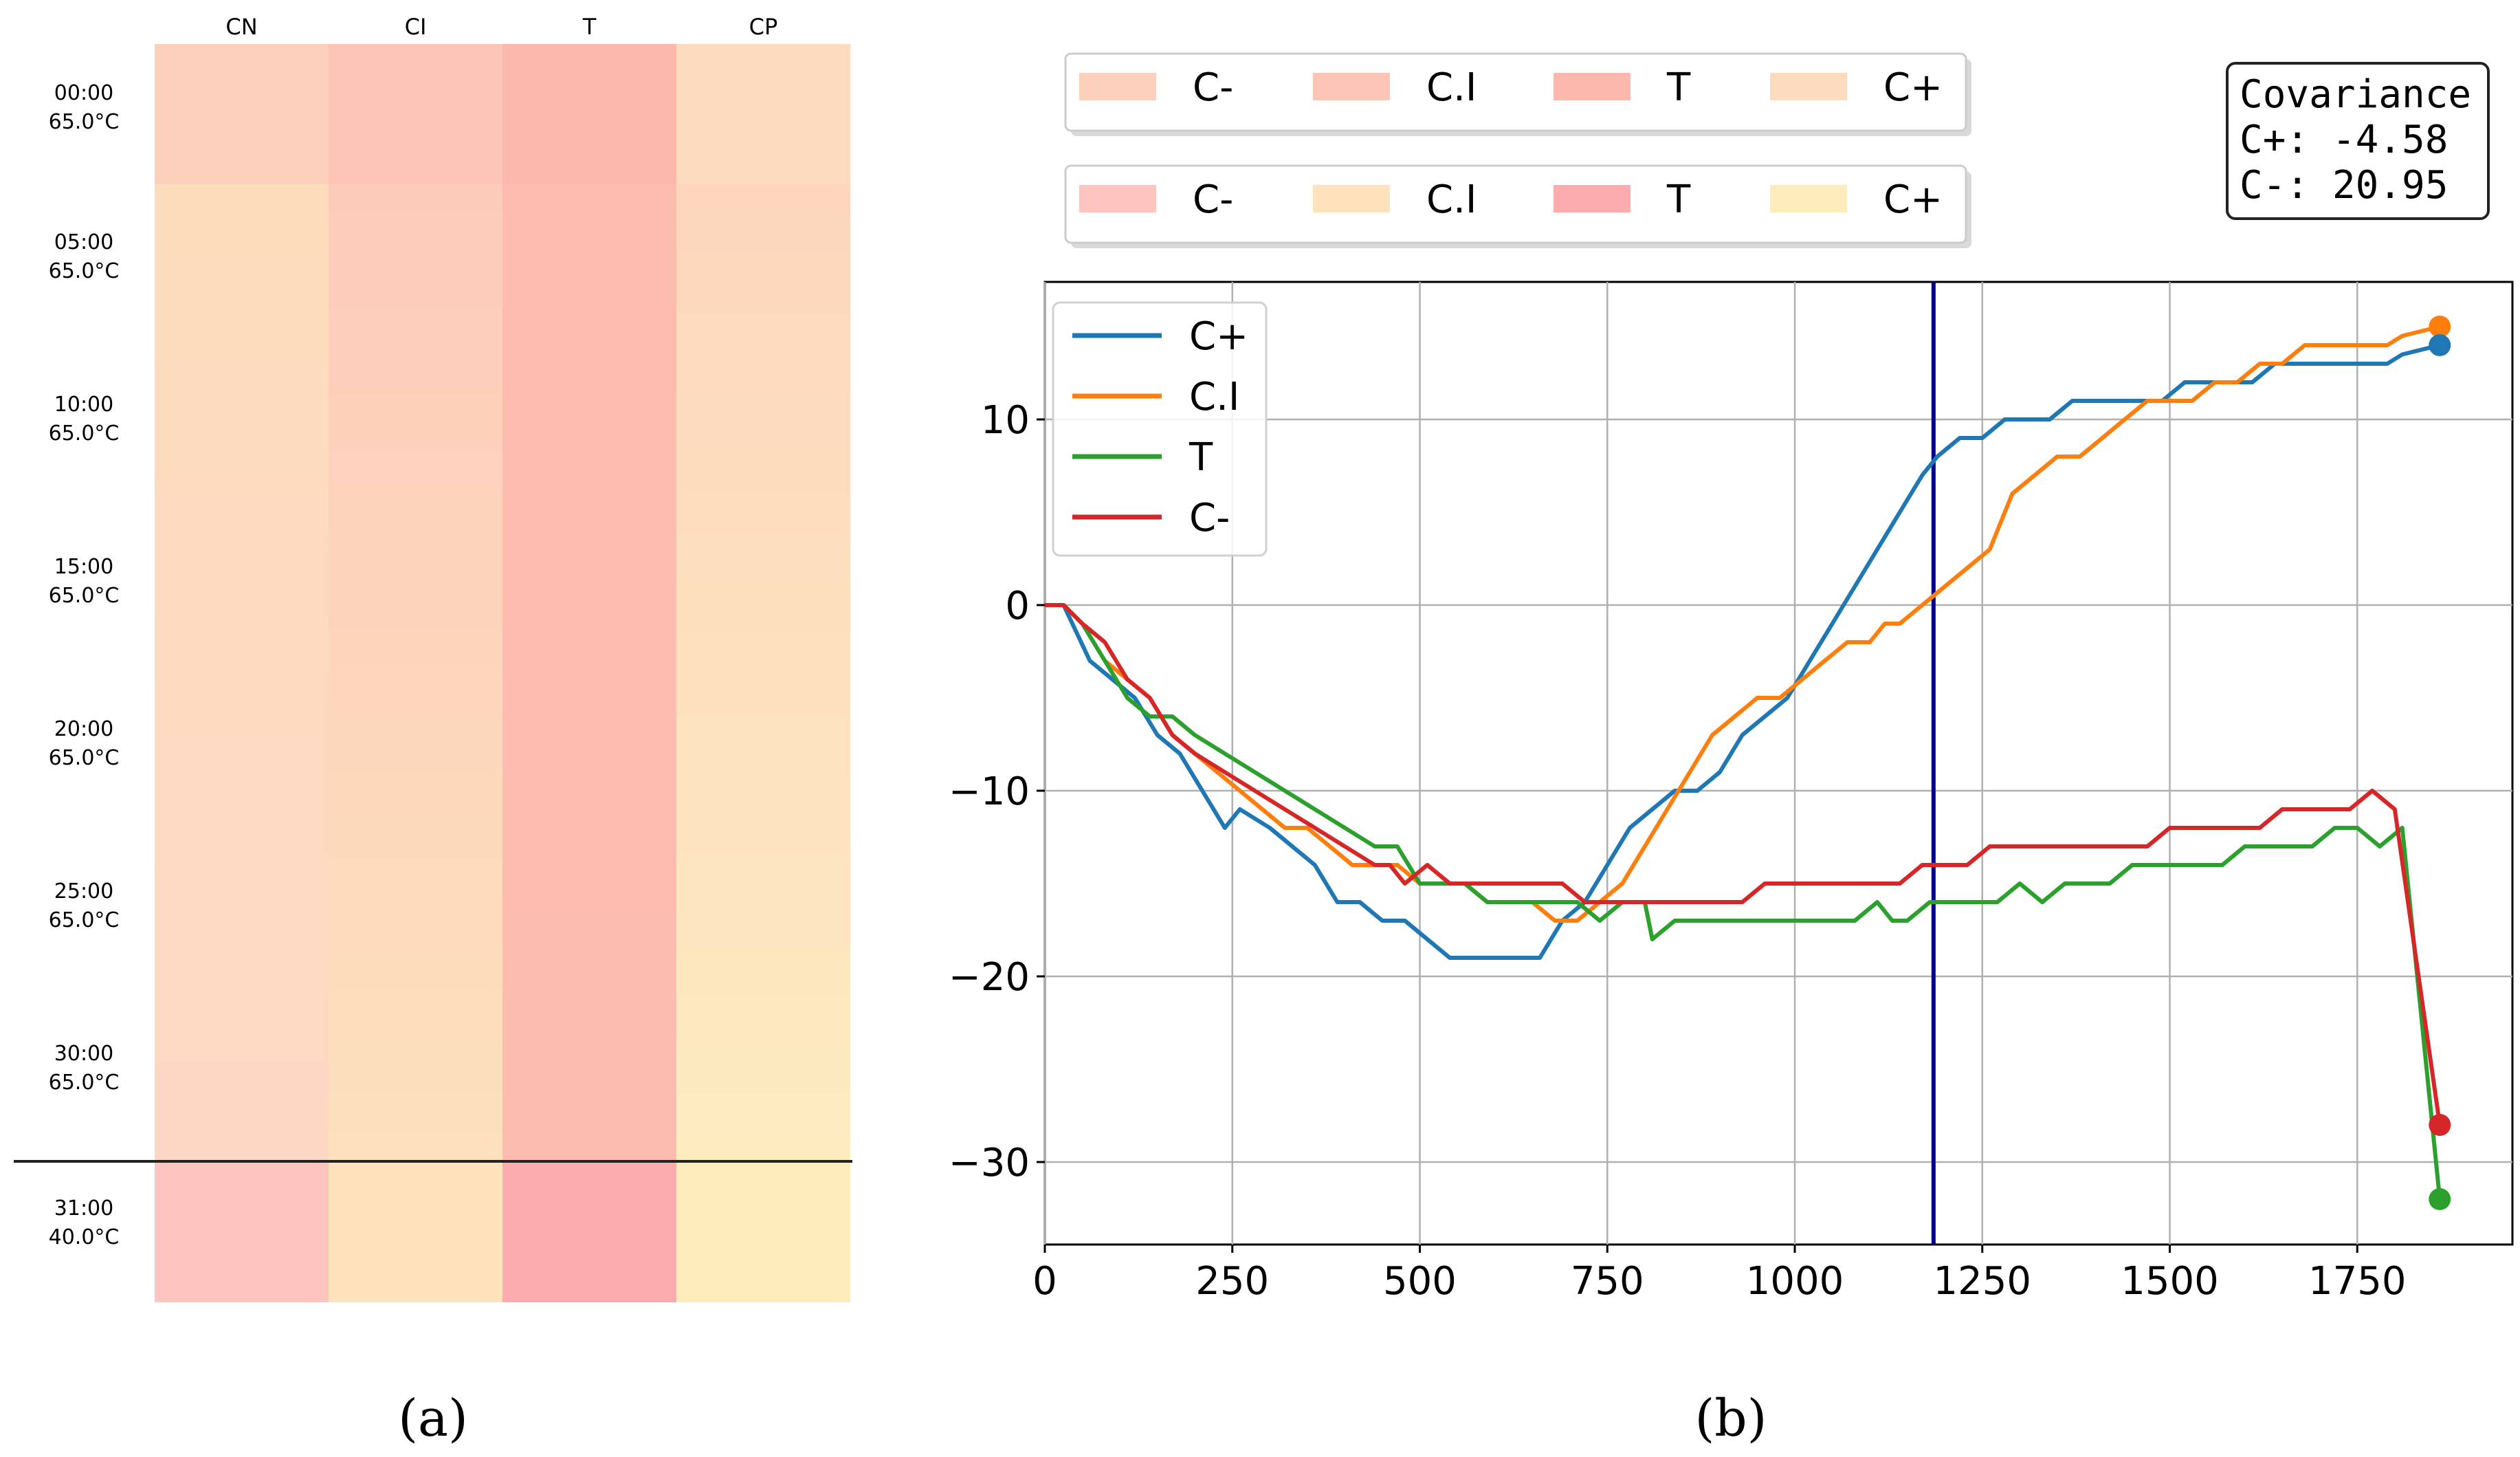 The width and height of the screenshot is (2520, 1457). I want to click on x-tick-label: 1250, so click(1982, 1281).